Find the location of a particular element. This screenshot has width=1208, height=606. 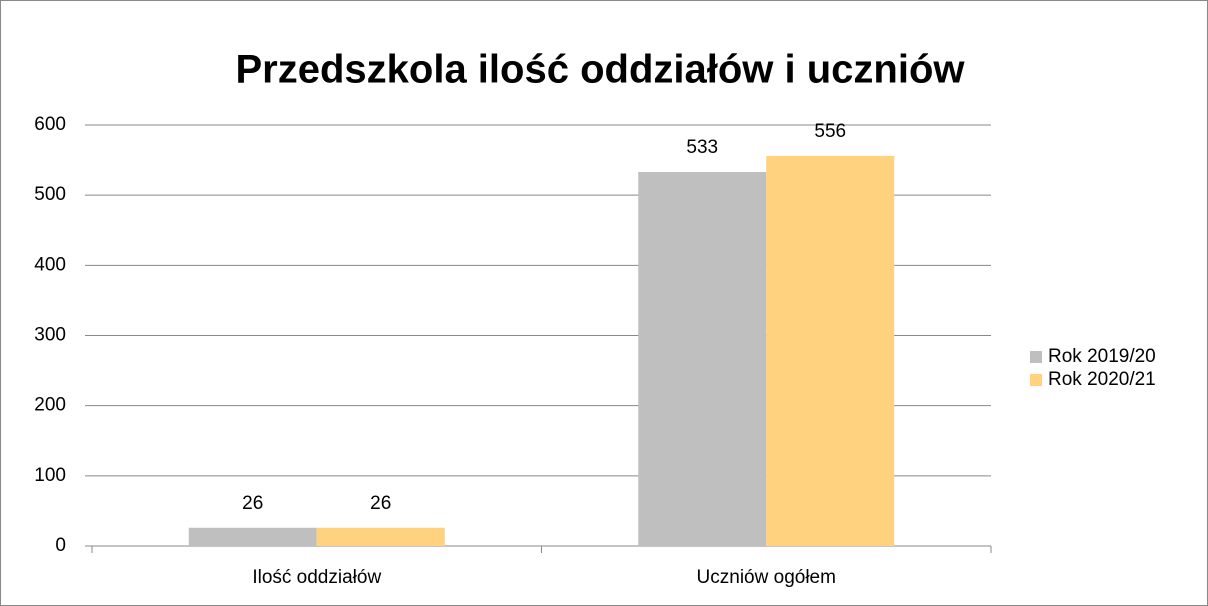

data-label: 556 is located at coordinates (830, 131).